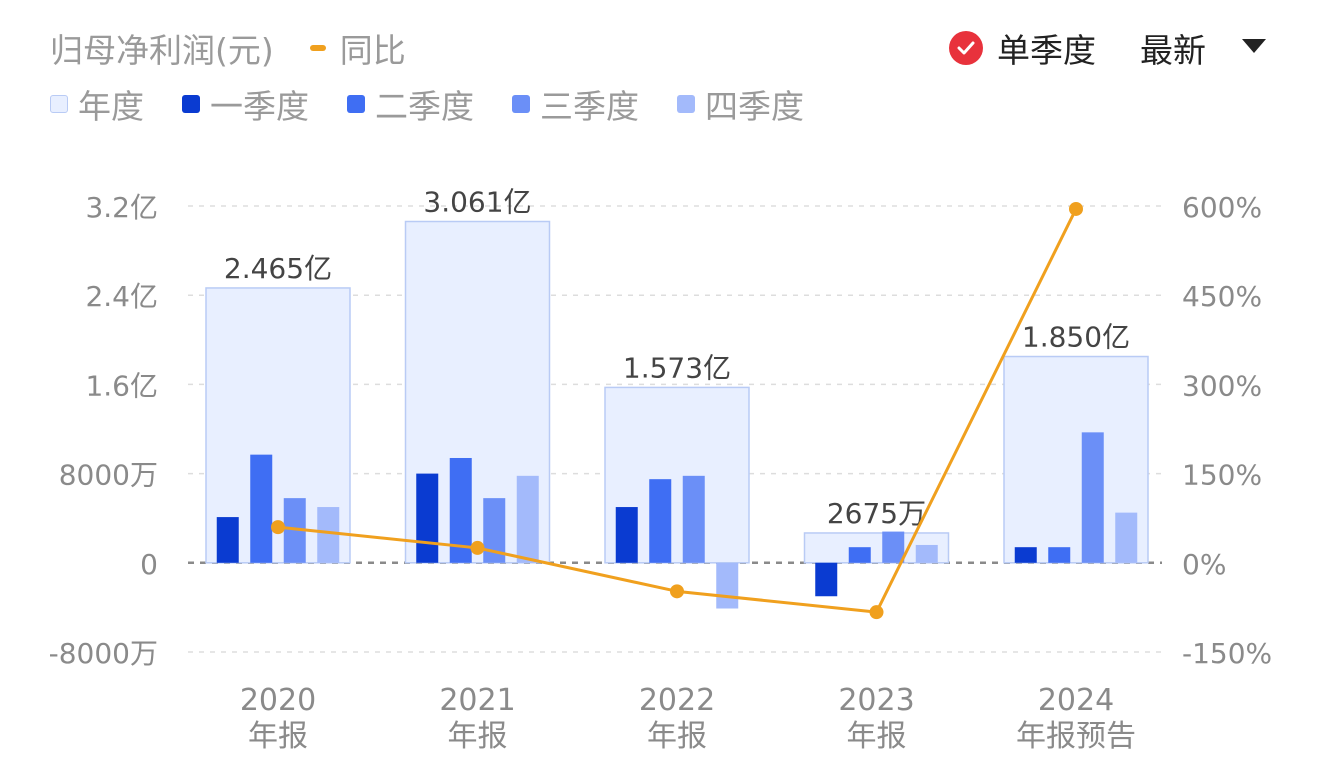 This screenshot has width=1320, height=783. What do you see at coordinates (121, 385) in the screenshot?
I see `y-tick-label-left: 1.6亿` at bounding box center [121, 385].